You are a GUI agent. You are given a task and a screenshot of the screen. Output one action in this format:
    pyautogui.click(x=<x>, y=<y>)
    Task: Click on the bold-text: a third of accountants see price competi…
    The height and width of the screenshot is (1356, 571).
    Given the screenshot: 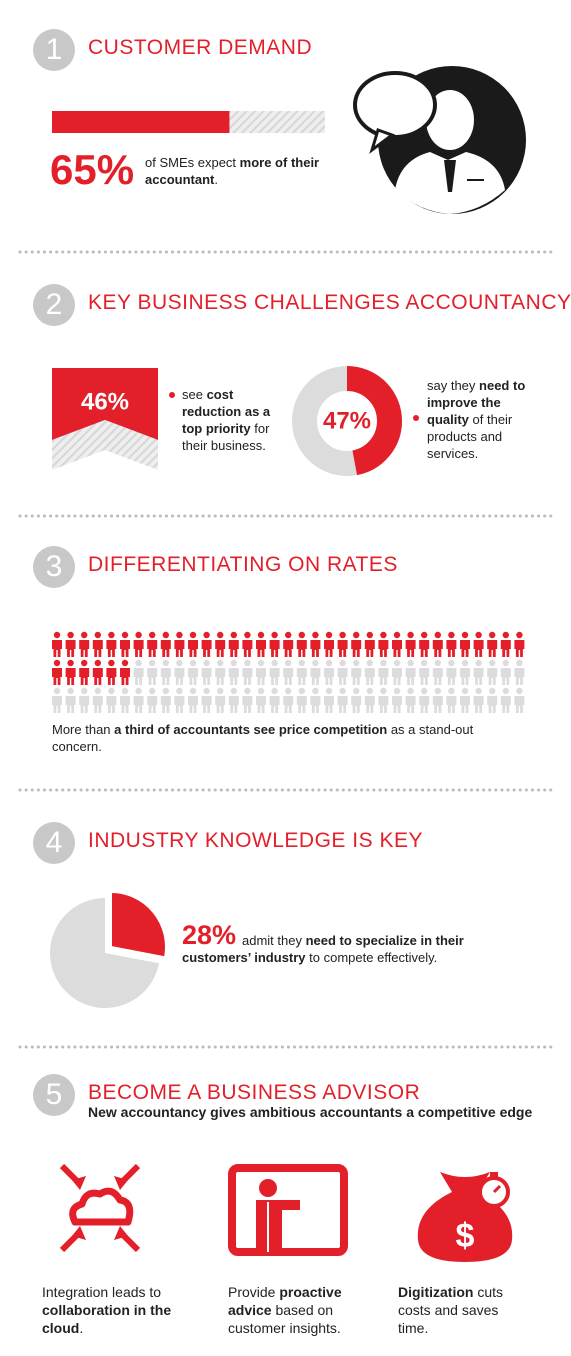 What is the action you would take?
    pyautogui.click(x=251, y=729)
    